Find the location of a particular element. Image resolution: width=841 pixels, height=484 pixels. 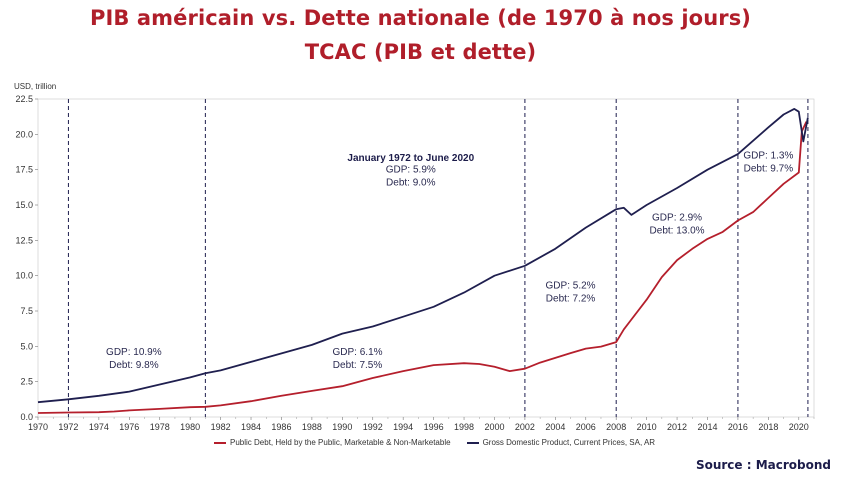

x-tick-label: 1990 is located at coordinates (342, 427).